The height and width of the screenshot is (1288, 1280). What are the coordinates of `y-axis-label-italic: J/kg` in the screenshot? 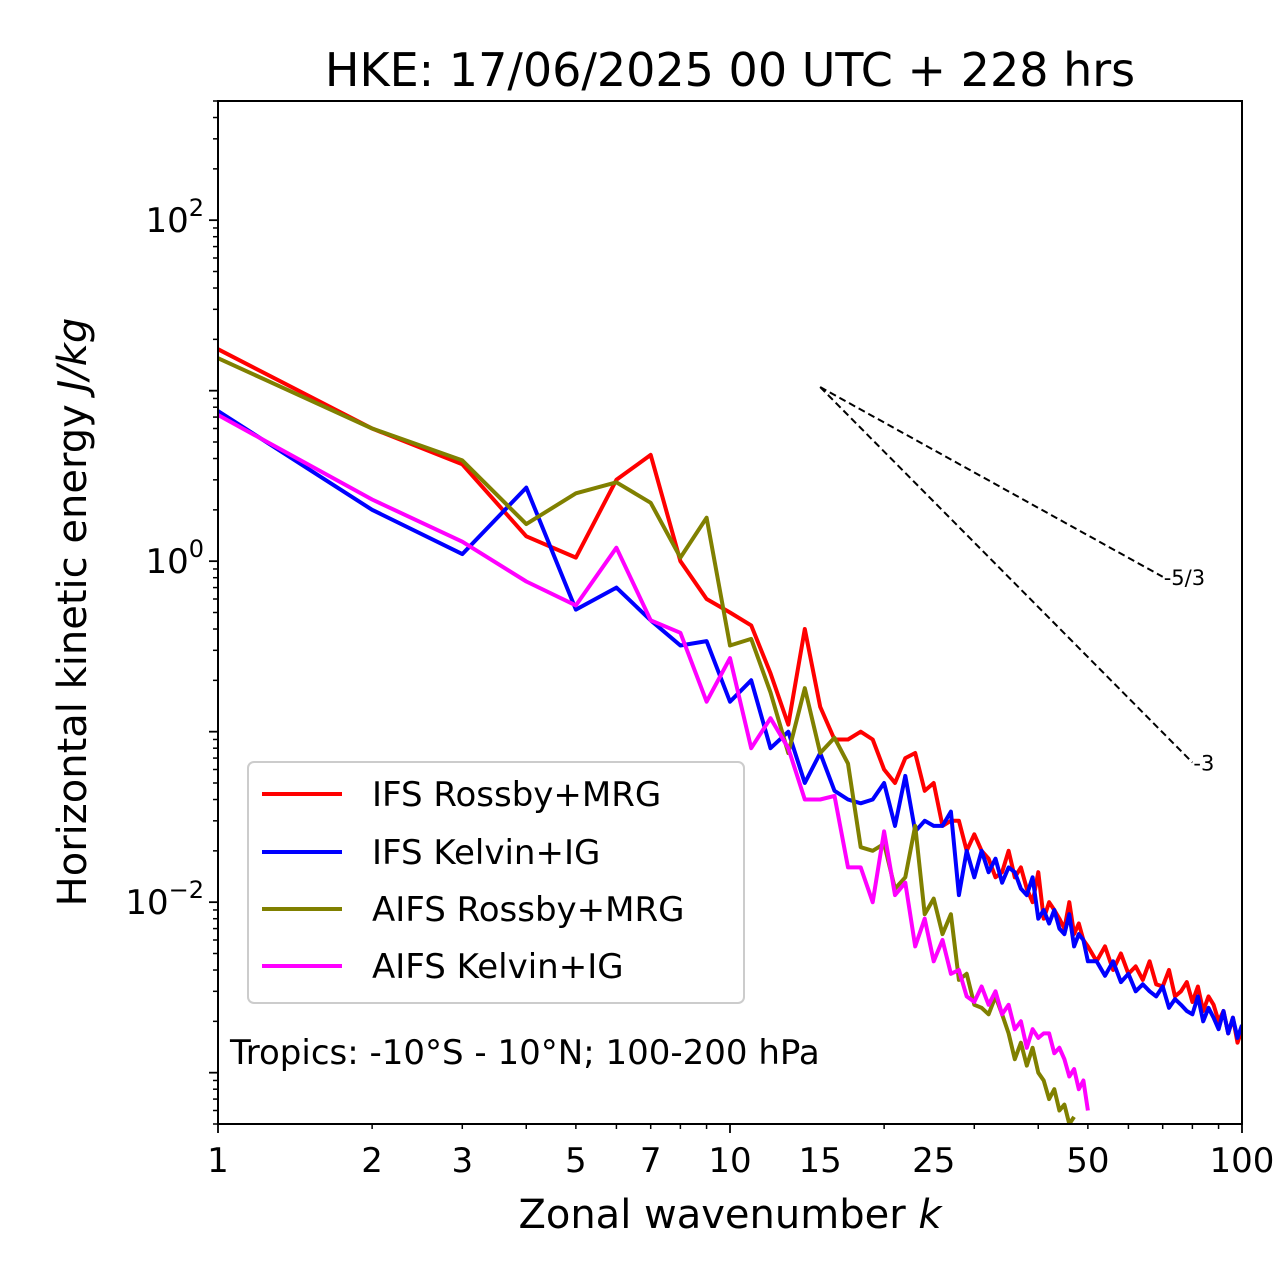 It's located at (73, 358).